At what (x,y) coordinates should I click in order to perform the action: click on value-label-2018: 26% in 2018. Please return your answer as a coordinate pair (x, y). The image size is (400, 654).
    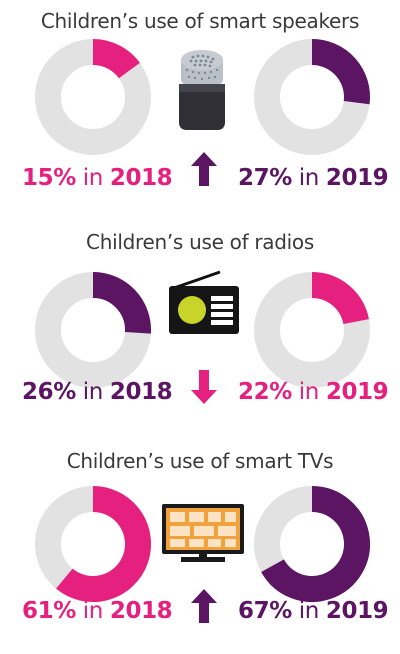
    Looking at the image, I should click on (97, 392).